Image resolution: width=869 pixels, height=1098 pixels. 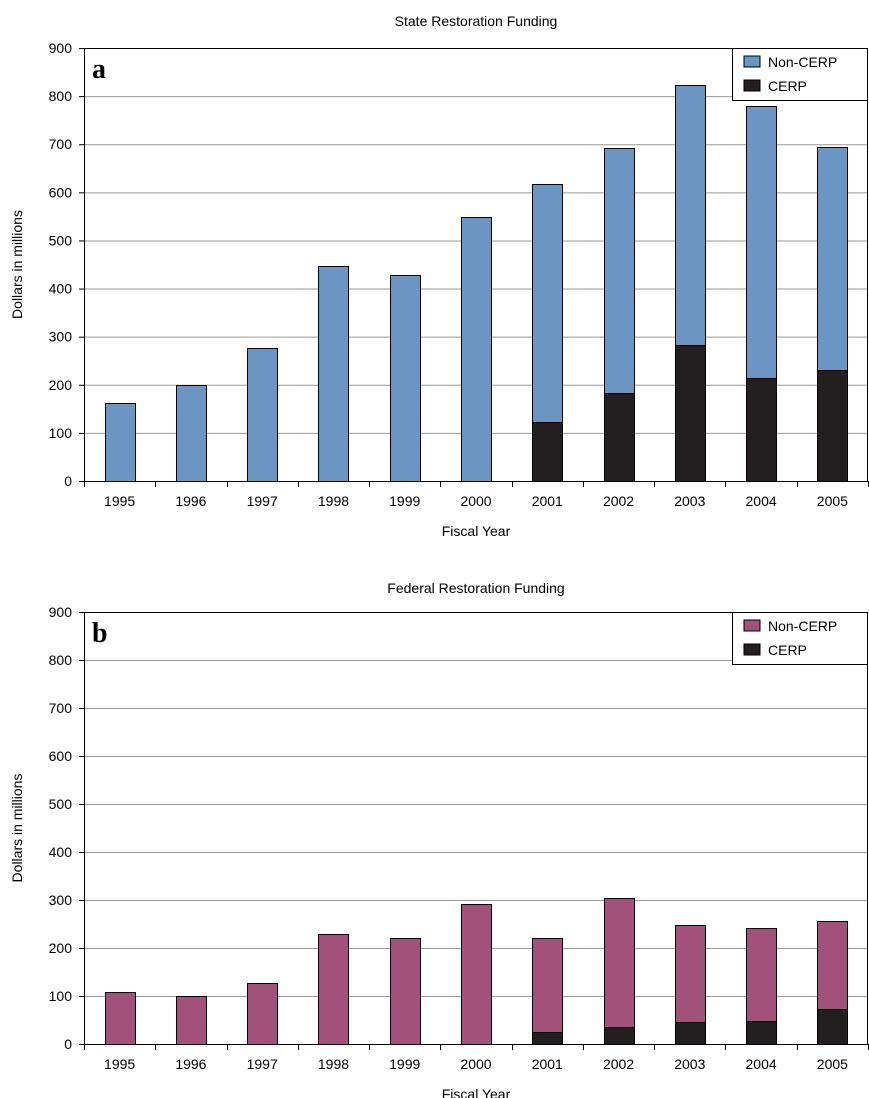 I want to click on panel-letter: a, so click(x=99, y=69).